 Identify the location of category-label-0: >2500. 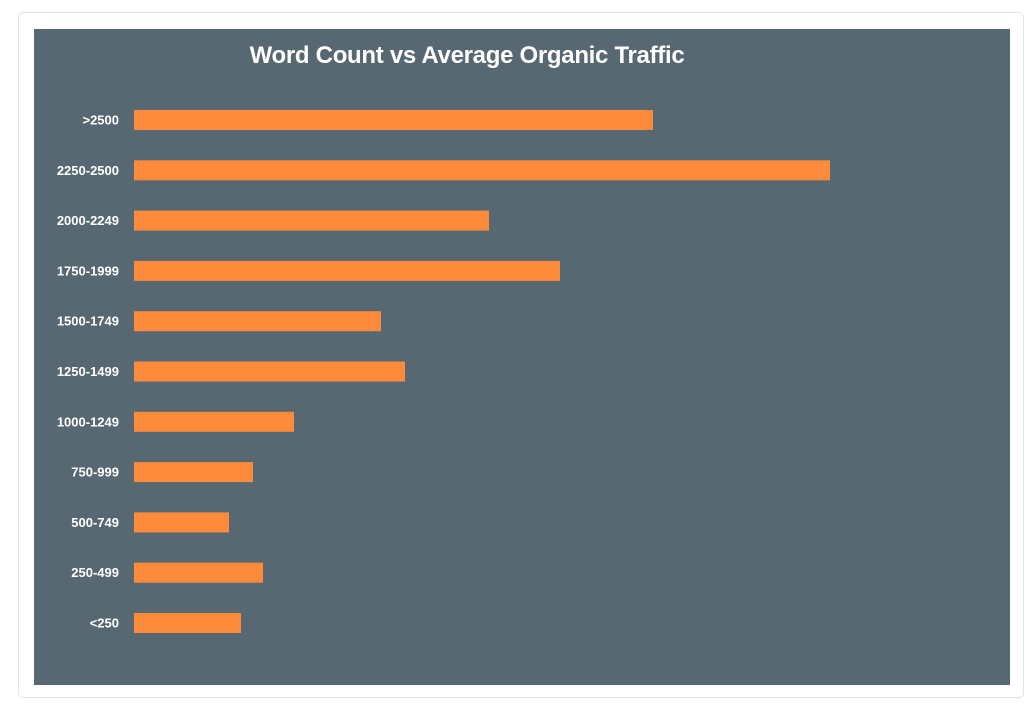
(100, 120).